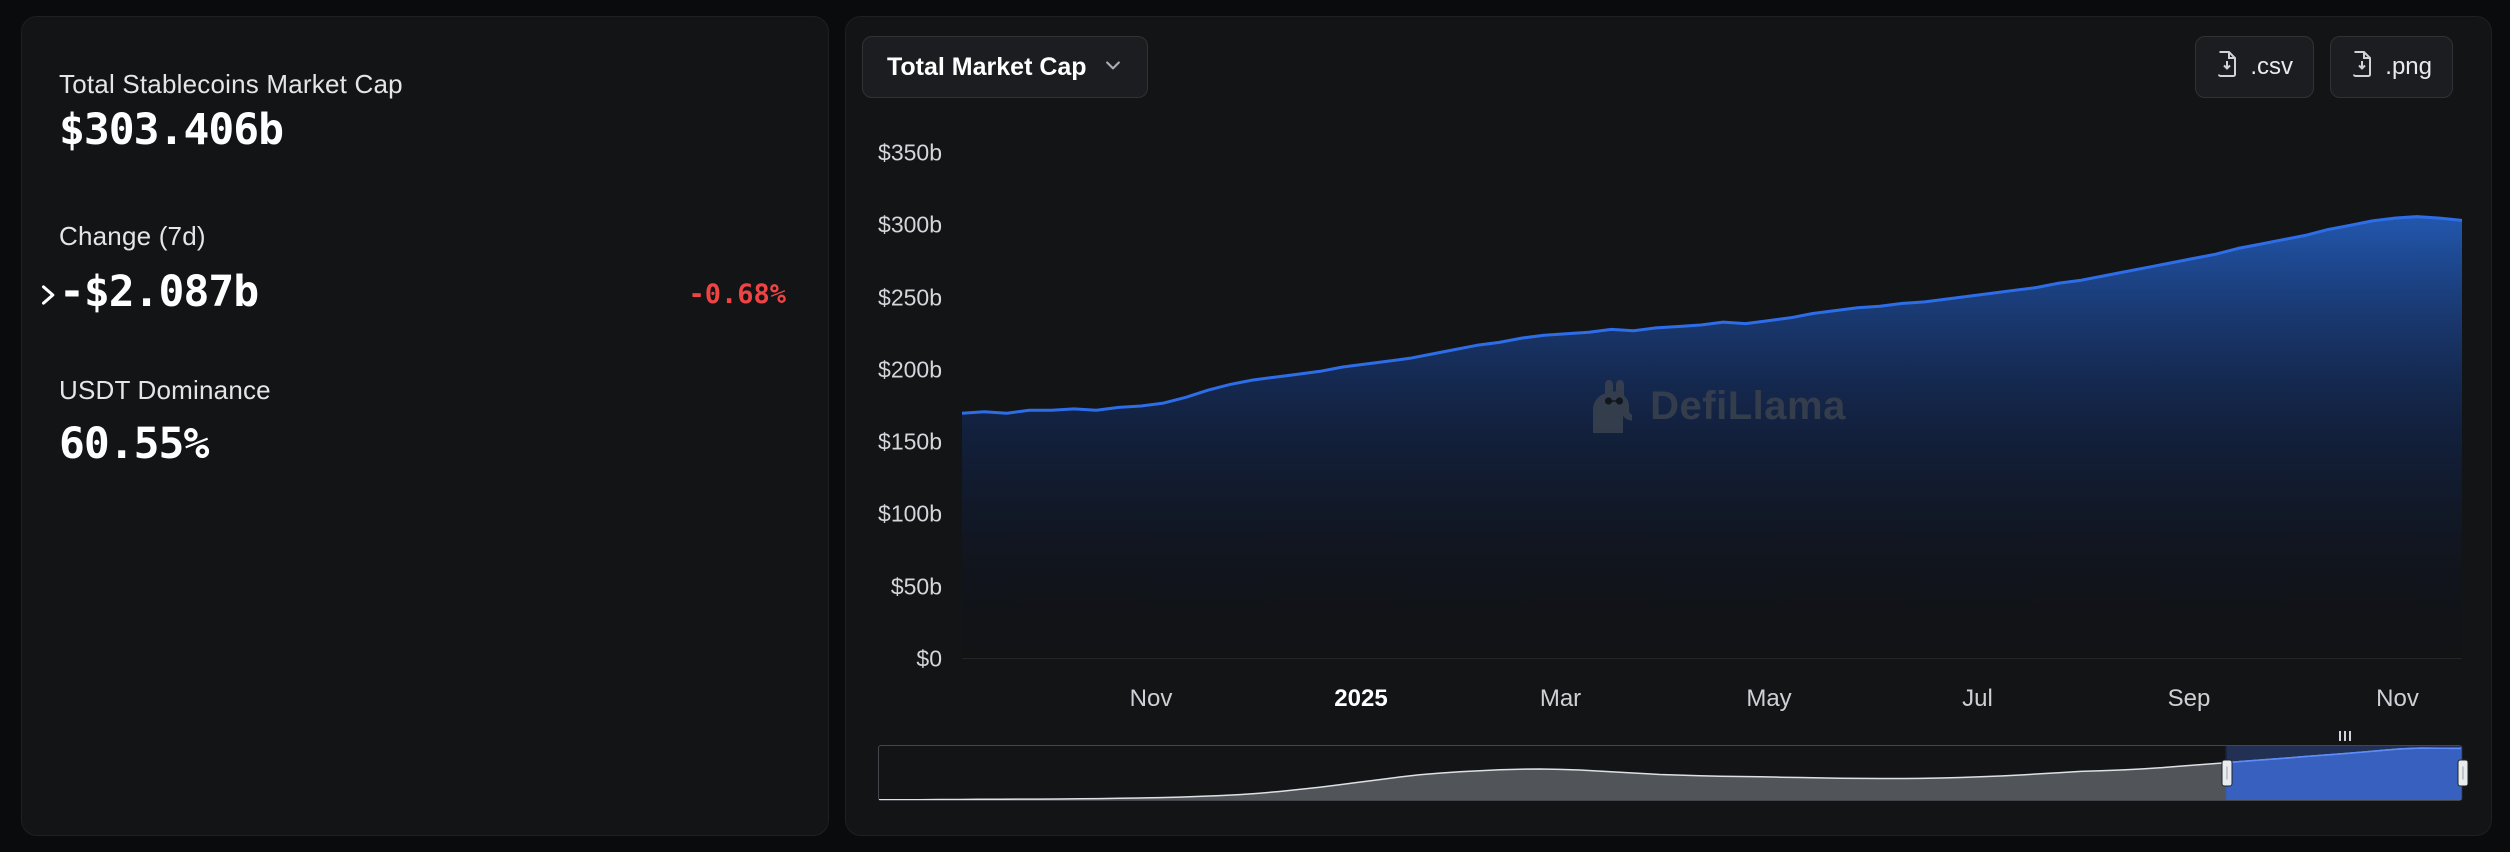 Image resolution: width=2510 pixels, height=852 pixels. What do you see at coordinates (1712, 702) in the screenshot?
I see `x-axis: Nov 2025 Mar May Jul Sep Nov` at bounding box center [1712, 702].